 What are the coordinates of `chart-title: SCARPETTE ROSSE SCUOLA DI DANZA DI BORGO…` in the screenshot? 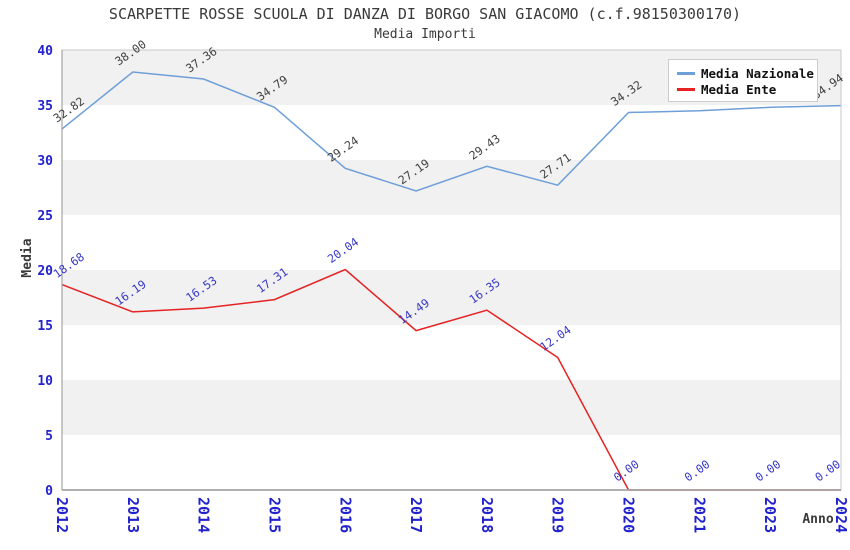 It's located at (425, 14).